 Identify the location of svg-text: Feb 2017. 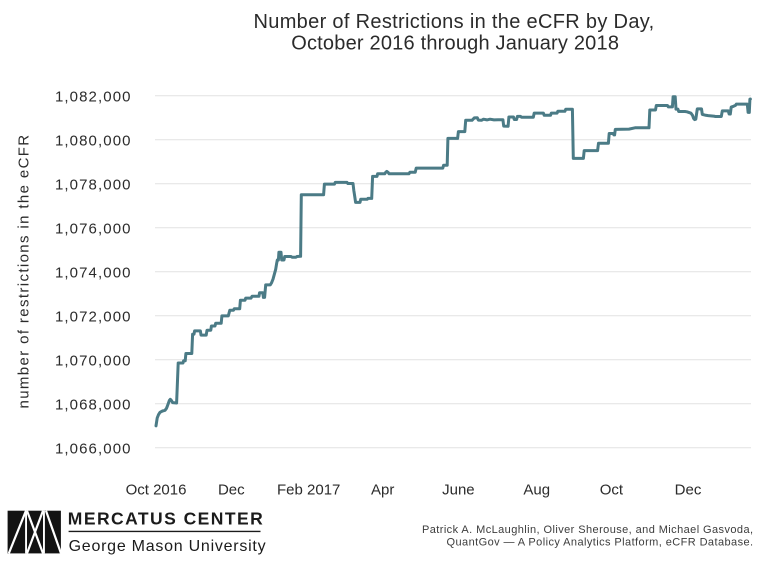
(308, 489).